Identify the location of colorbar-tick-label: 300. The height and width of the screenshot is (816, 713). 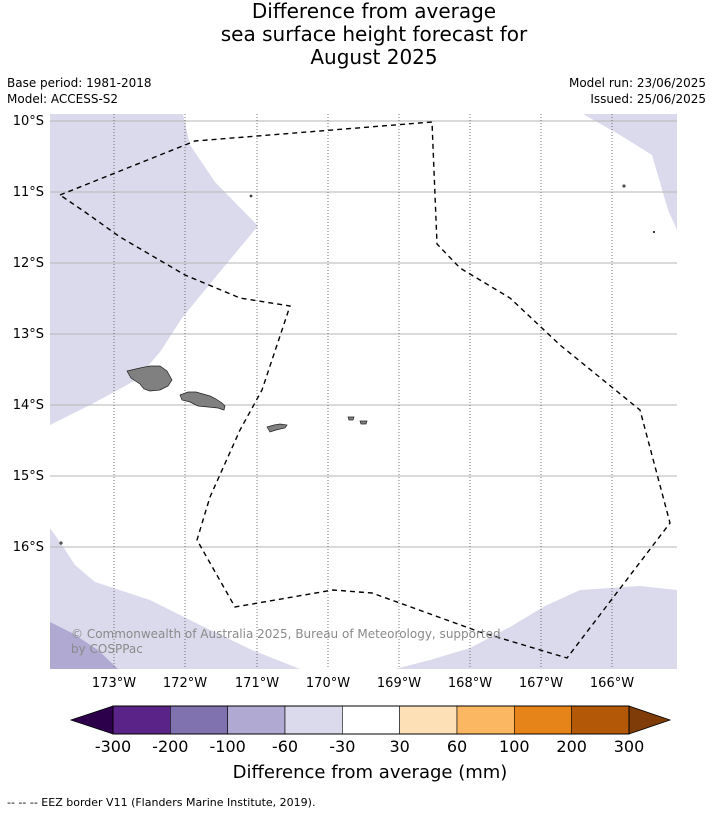
(629, 746).